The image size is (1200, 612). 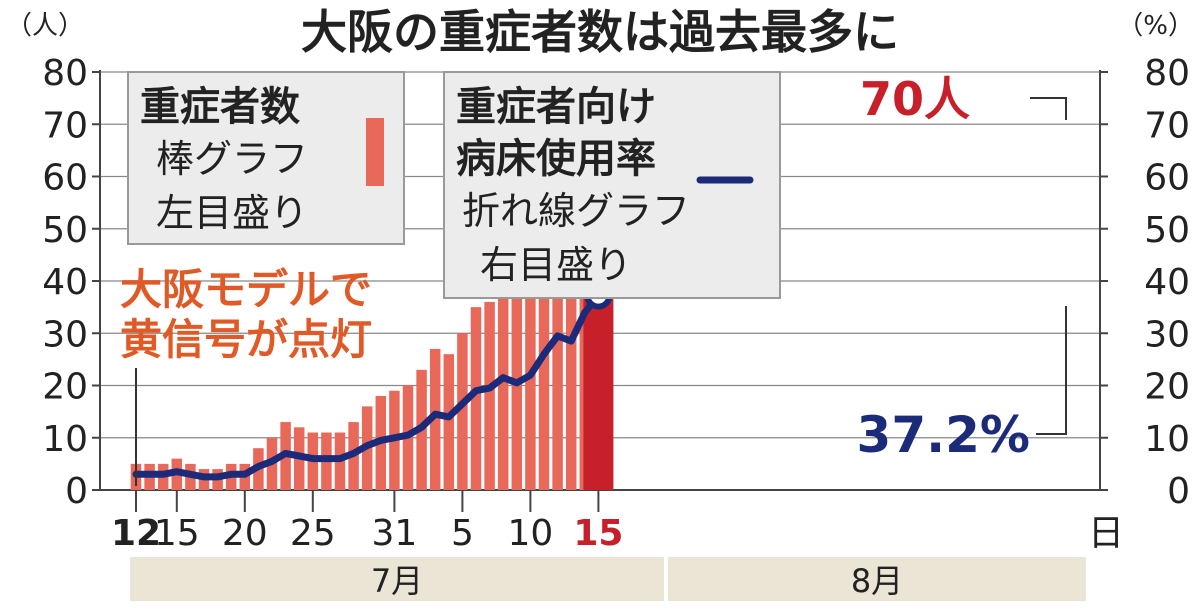 I want to click on left-tick-labels: 0 10 20 30 40 50 60 70 80, so click(x=71, y=282).